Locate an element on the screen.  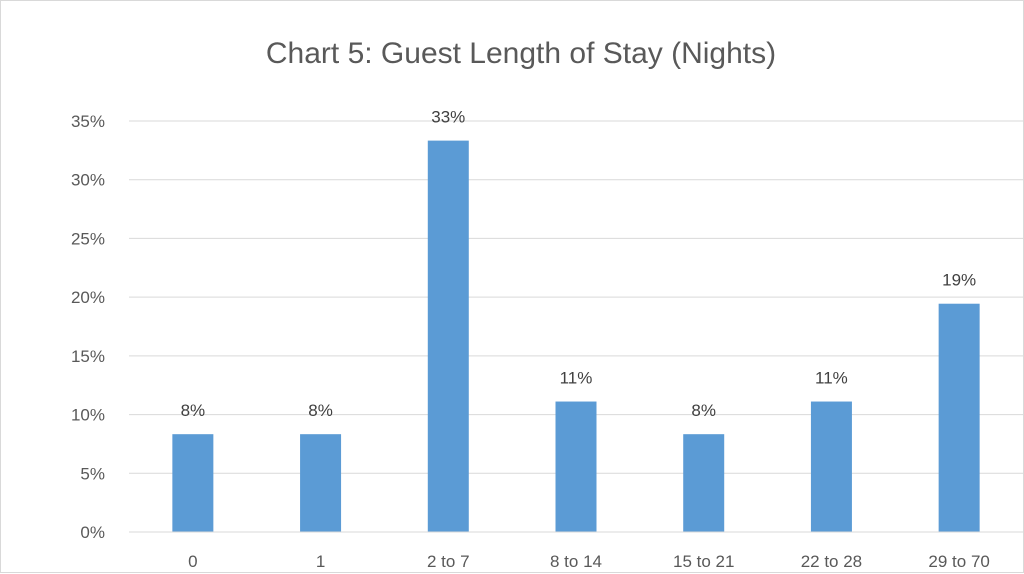
x-tick-label: 22 to 28 is located at coordinates (831, 561).